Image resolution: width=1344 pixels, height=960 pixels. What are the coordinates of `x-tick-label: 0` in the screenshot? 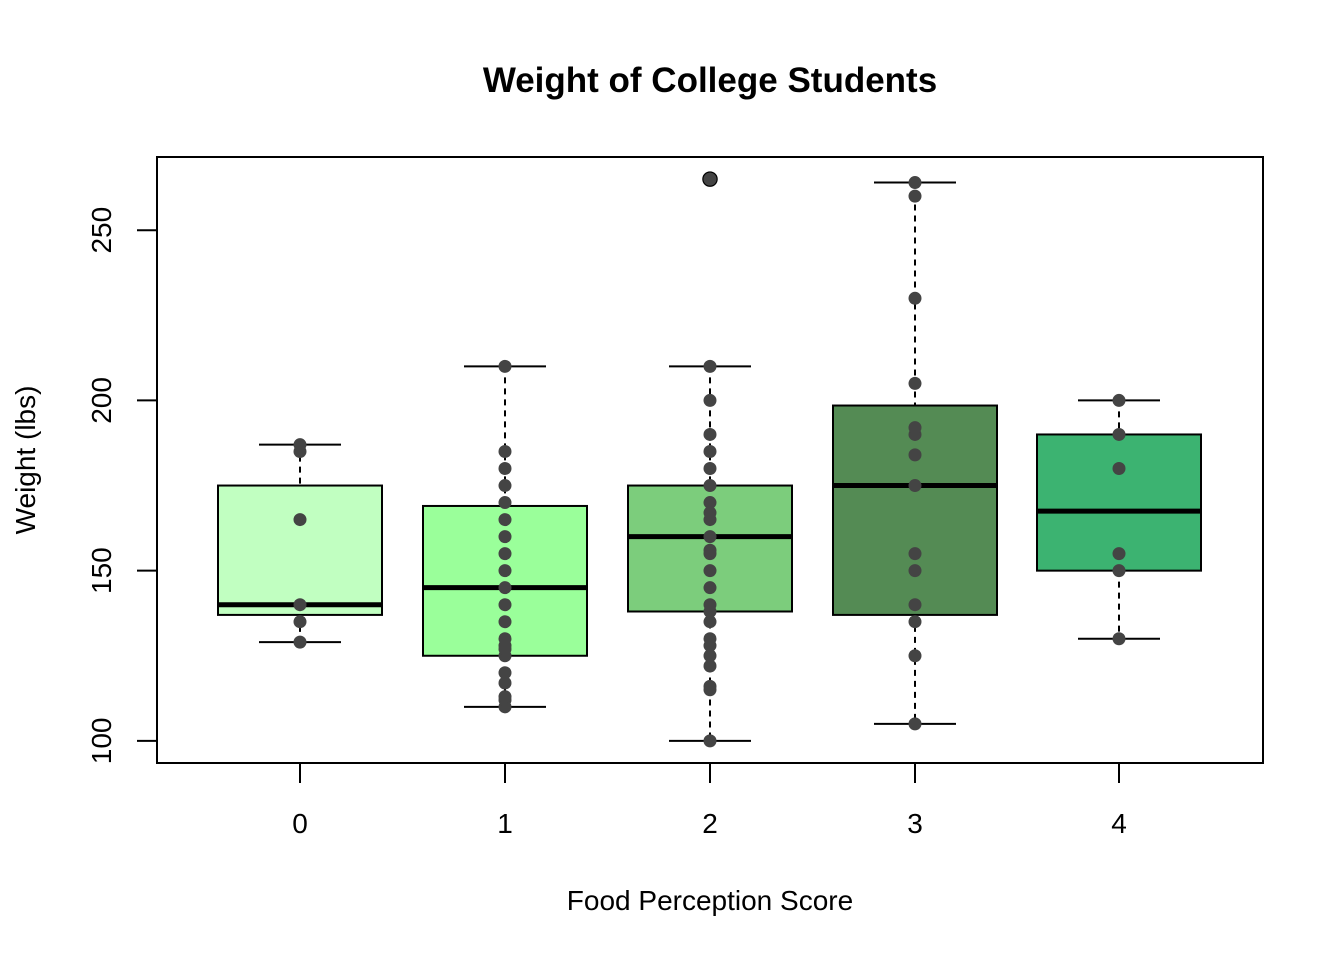 It's located at (300, 823).